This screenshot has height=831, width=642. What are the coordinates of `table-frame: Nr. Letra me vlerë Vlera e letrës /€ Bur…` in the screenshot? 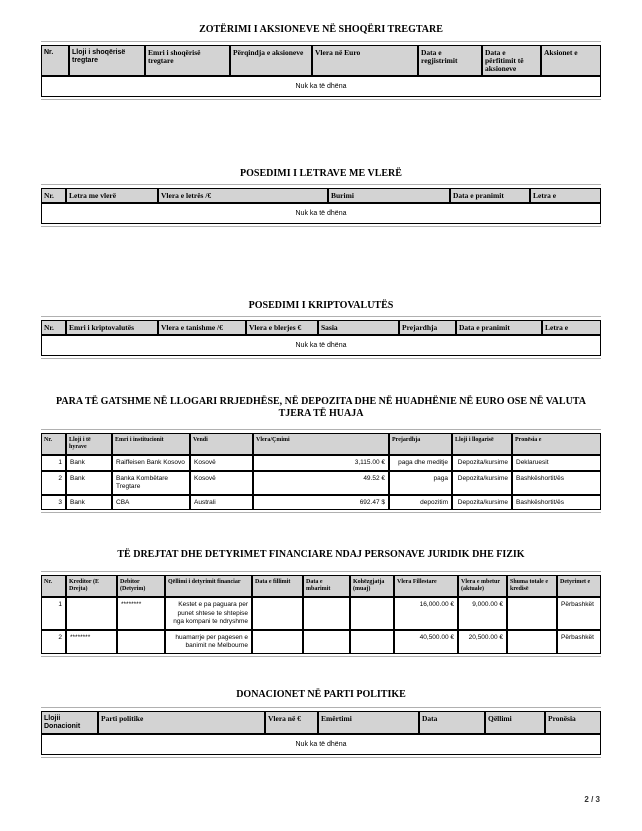 It's located at (321, 205).